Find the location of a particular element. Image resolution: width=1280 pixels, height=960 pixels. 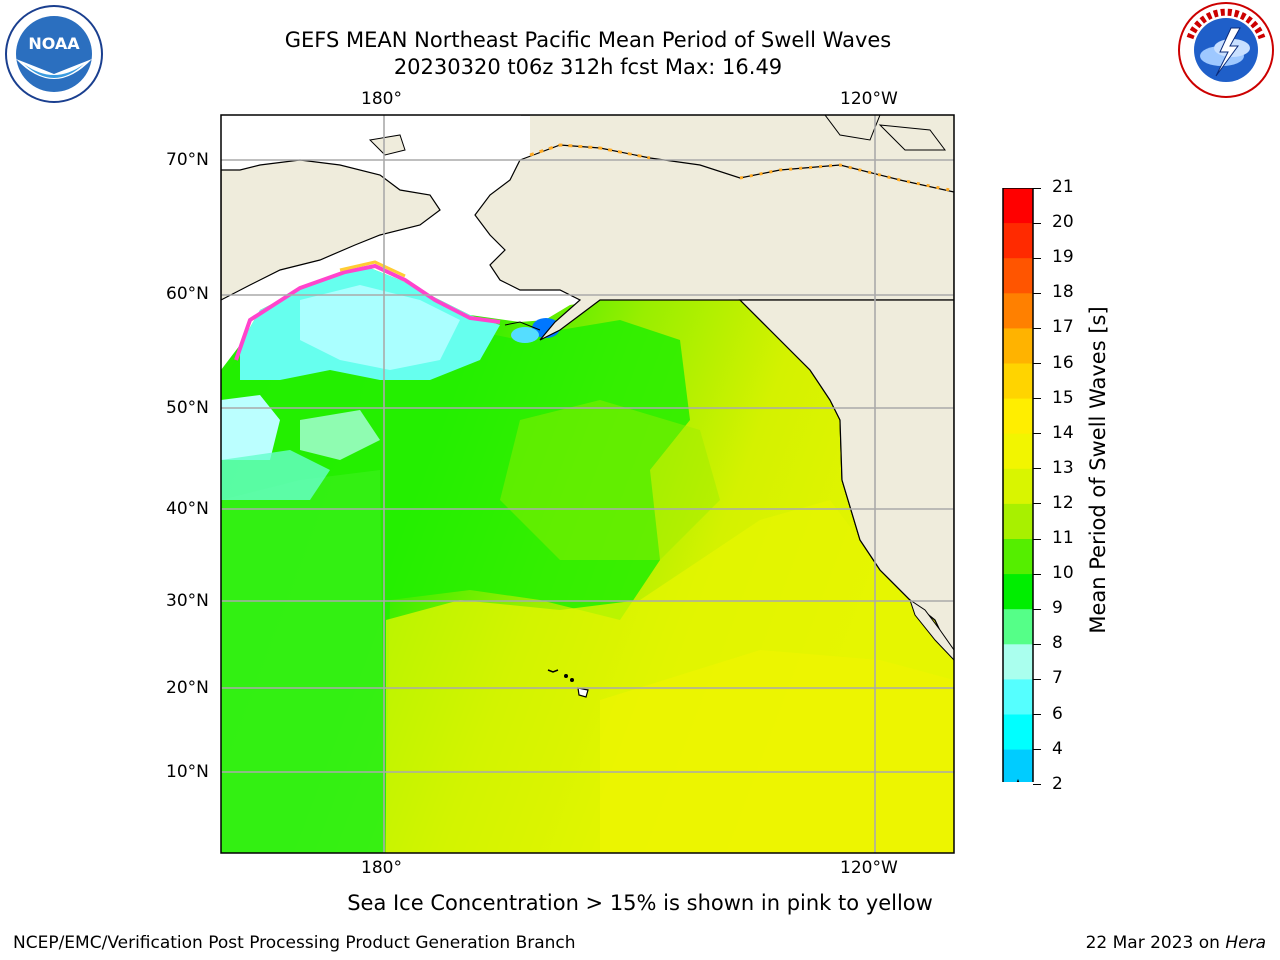

colorbar-tick-label: 7 is located at coordinates (1057, 678).